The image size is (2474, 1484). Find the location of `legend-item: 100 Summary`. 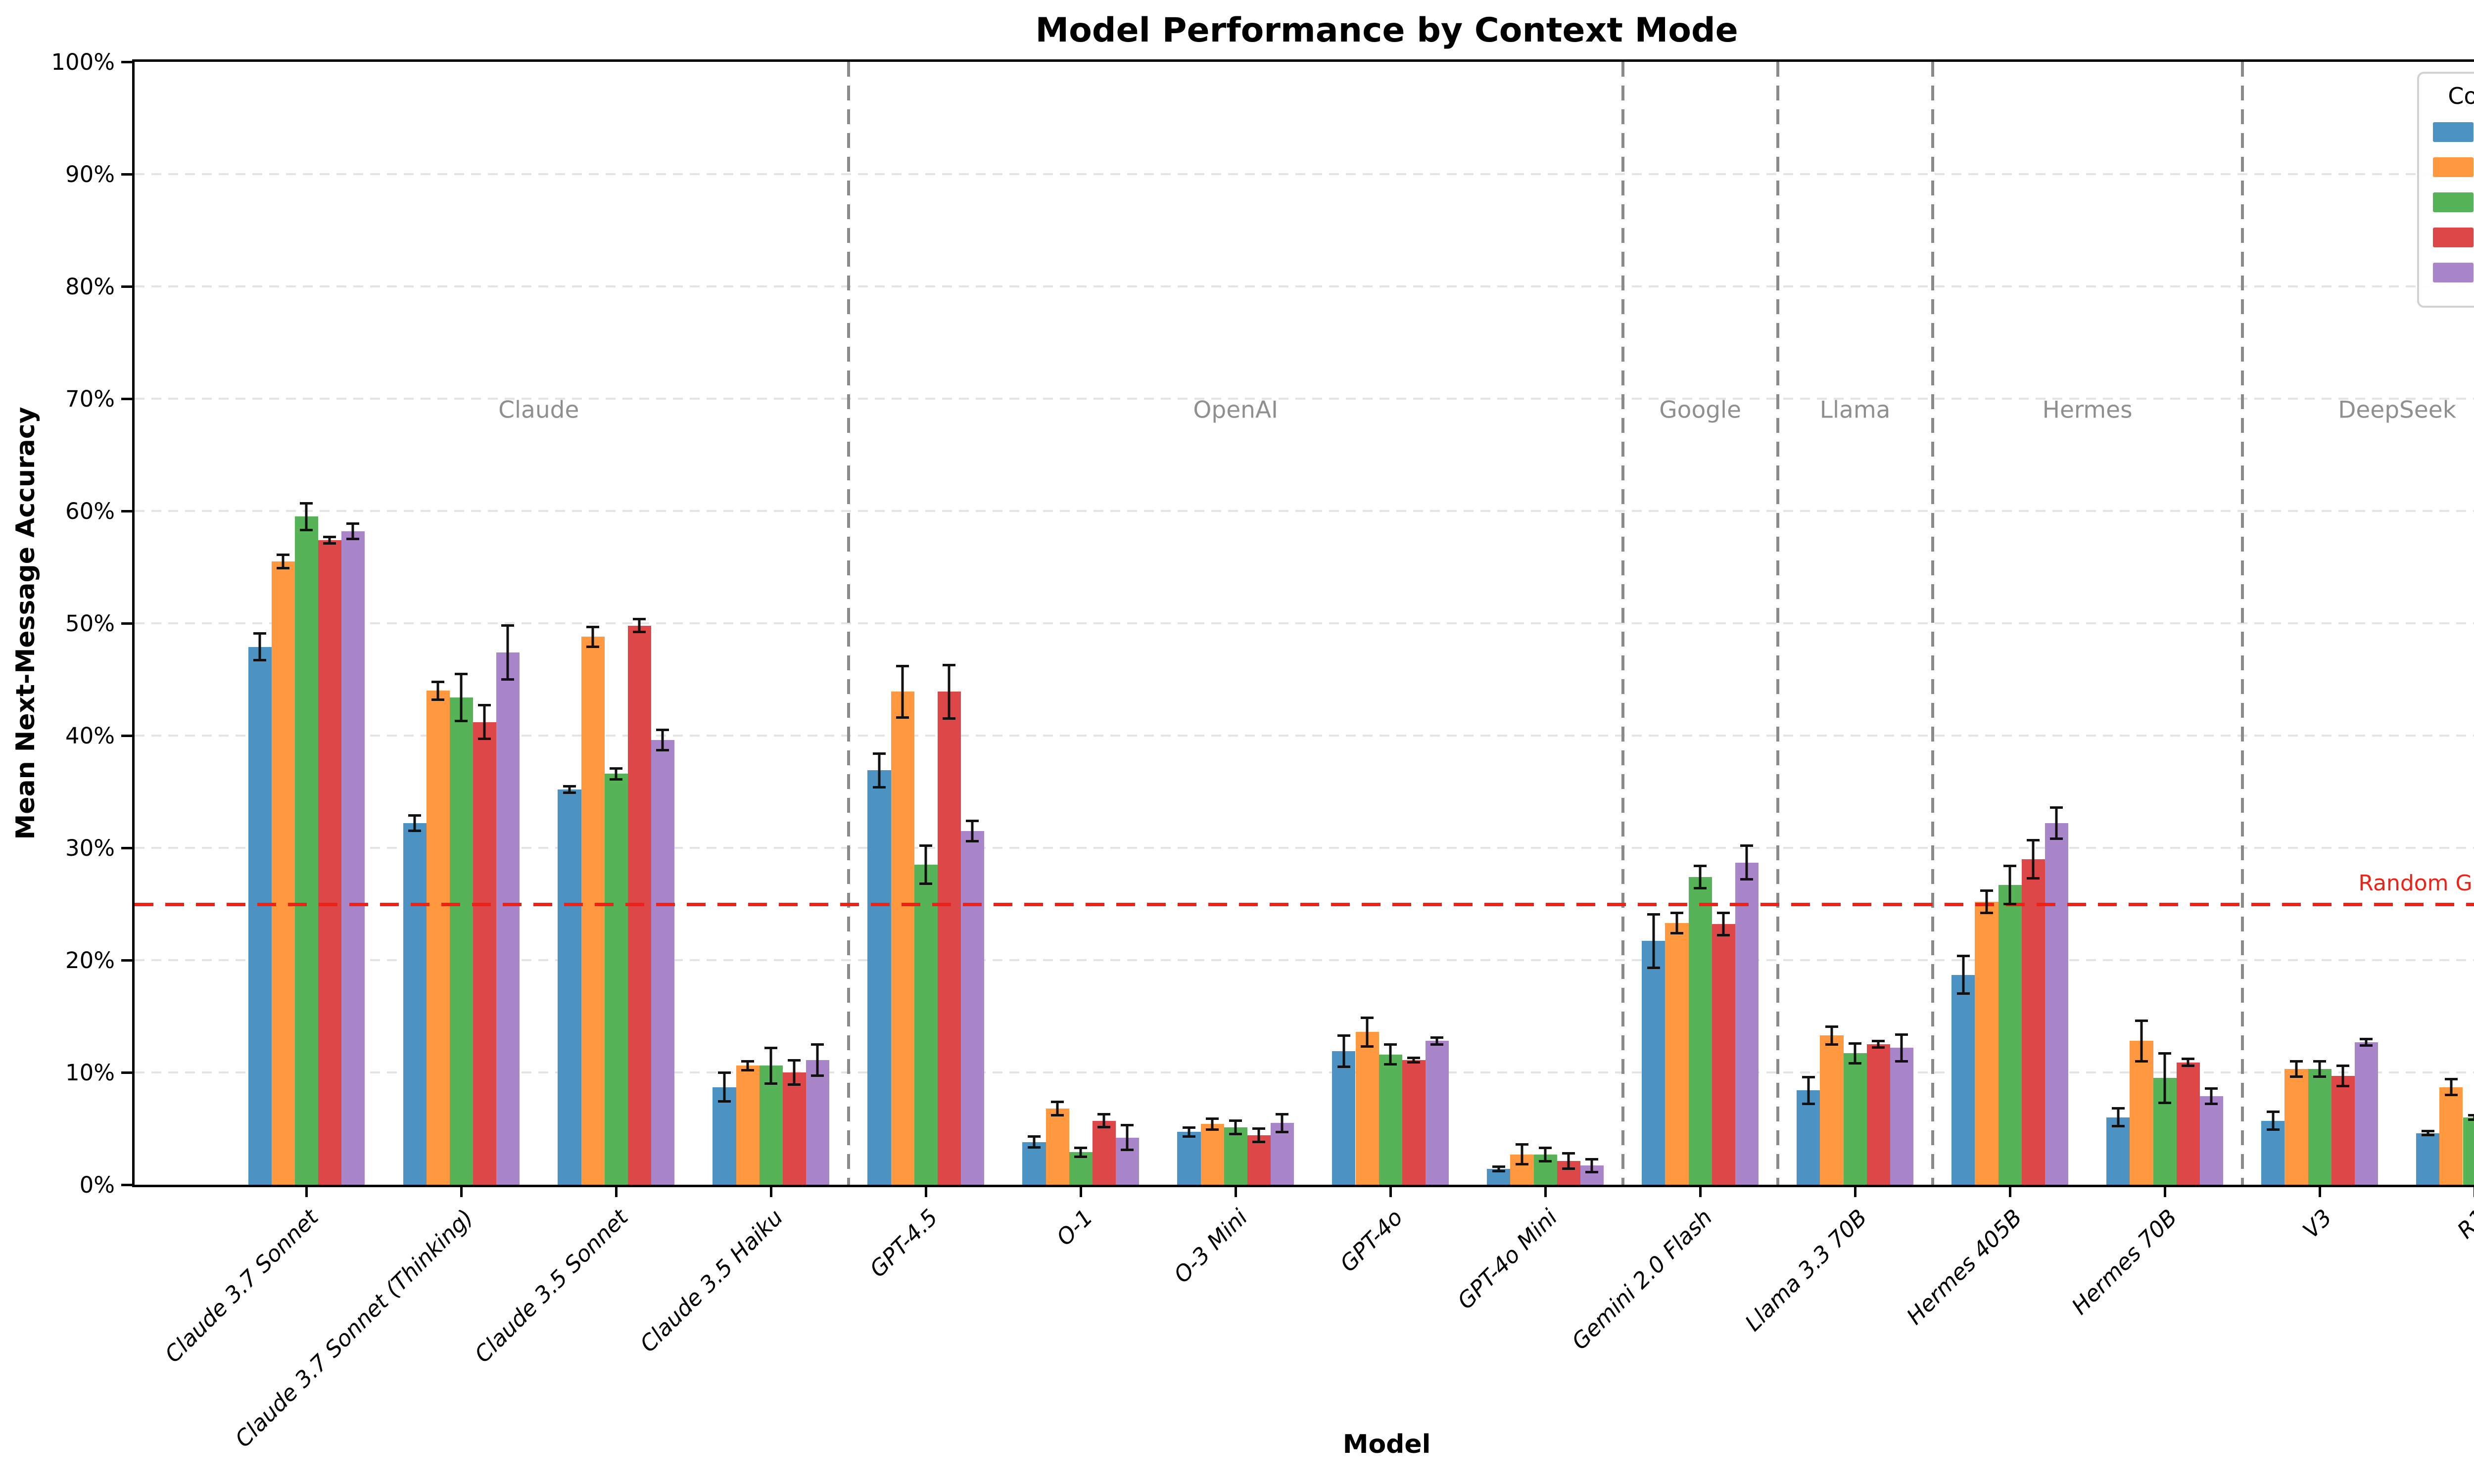

legend-item: 100 Summary is located at coordinates (2453, 272).